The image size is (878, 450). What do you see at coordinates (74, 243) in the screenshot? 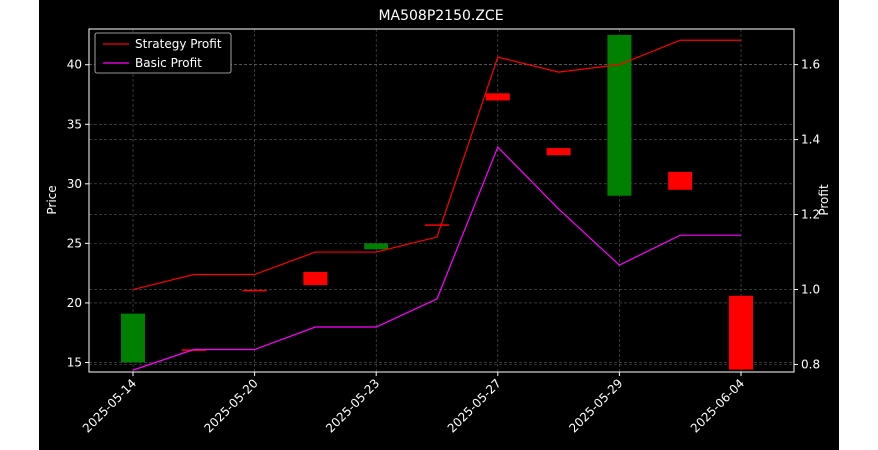
I see `y-tick-label: 25` at bounding box center [74, 243].